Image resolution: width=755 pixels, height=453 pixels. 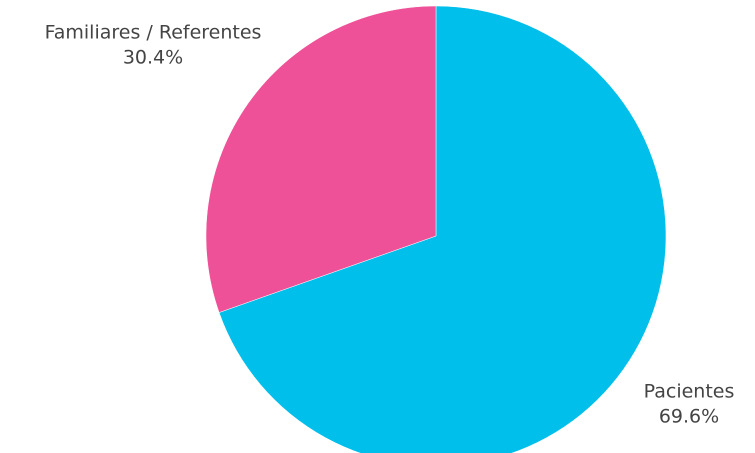 What do you see at coordinates (153, 33) in the screenshot?
I see `slice-label: Familiares / Referentes` at bounding box center [153, 33].